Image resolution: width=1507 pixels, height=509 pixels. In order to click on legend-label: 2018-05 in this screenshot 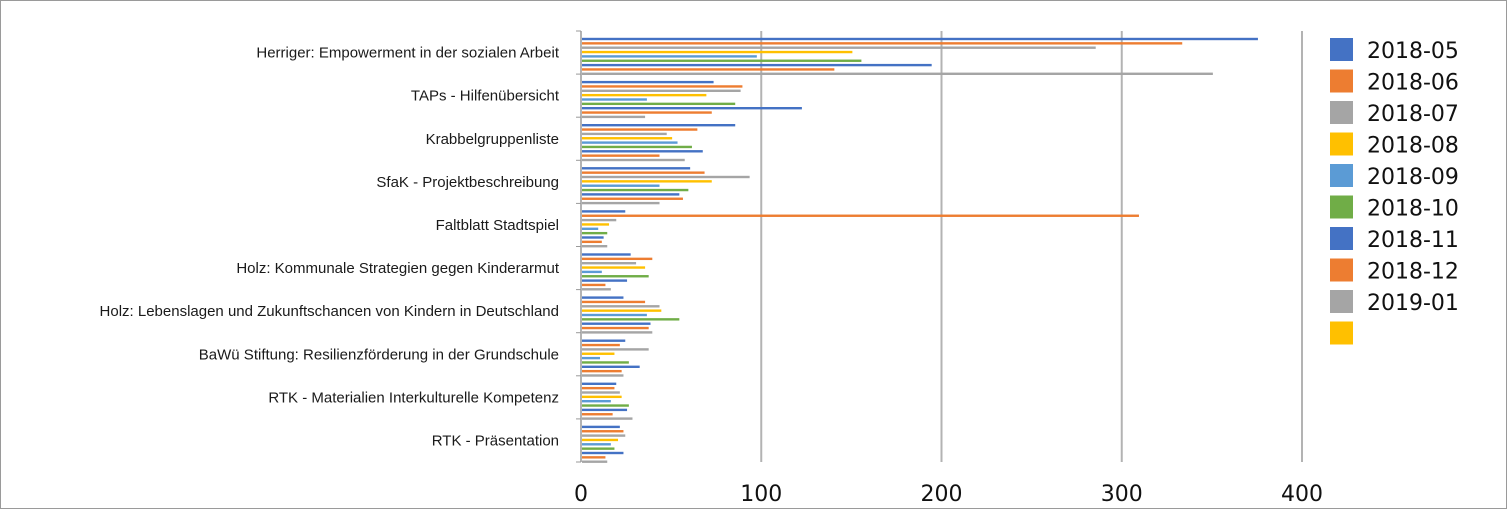, I will do `click(1413, 51)`.